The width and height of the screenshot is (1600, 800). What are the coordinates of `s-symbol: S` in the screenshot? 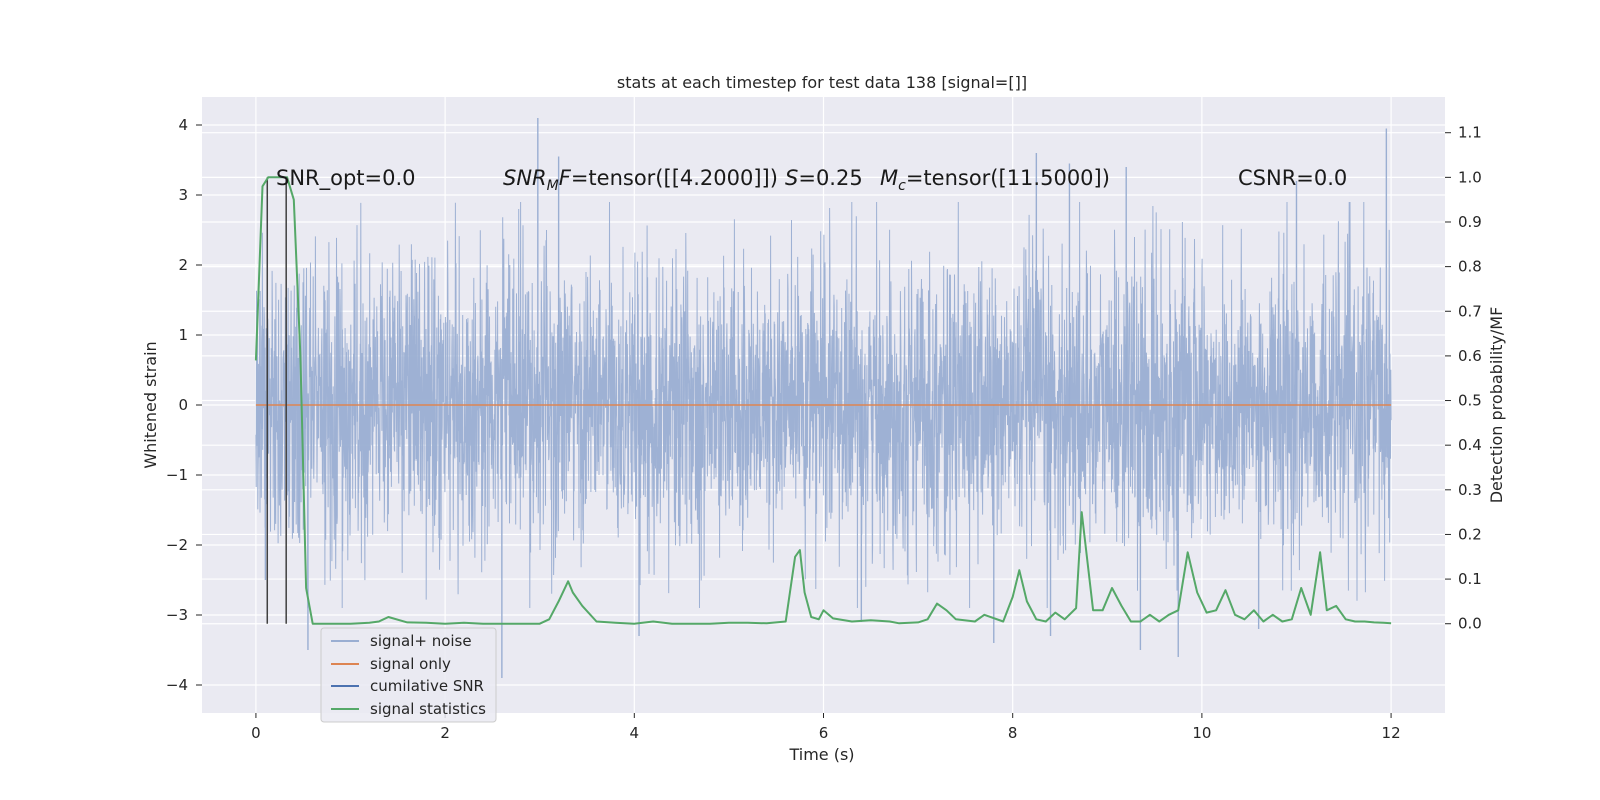 It's located at (791, 178).